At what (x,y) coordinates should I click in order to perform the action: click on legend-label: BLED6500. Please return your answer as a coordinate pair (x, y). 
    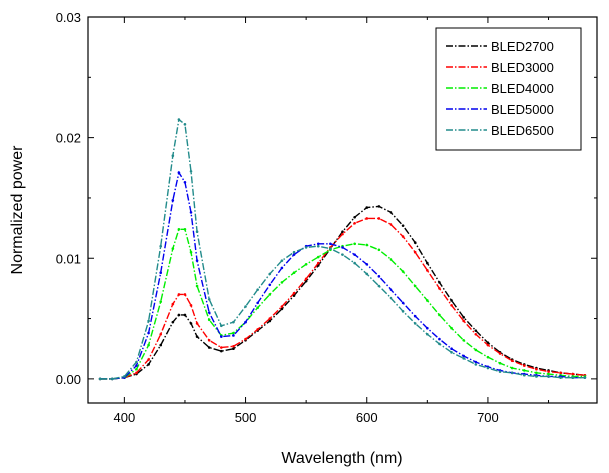
    Looking at the image, I should click on (522, 130).